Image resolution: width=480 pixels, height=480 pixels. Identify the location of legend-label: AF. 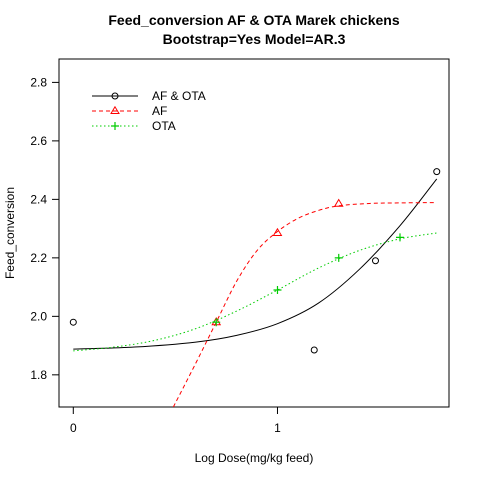
(159, 111).